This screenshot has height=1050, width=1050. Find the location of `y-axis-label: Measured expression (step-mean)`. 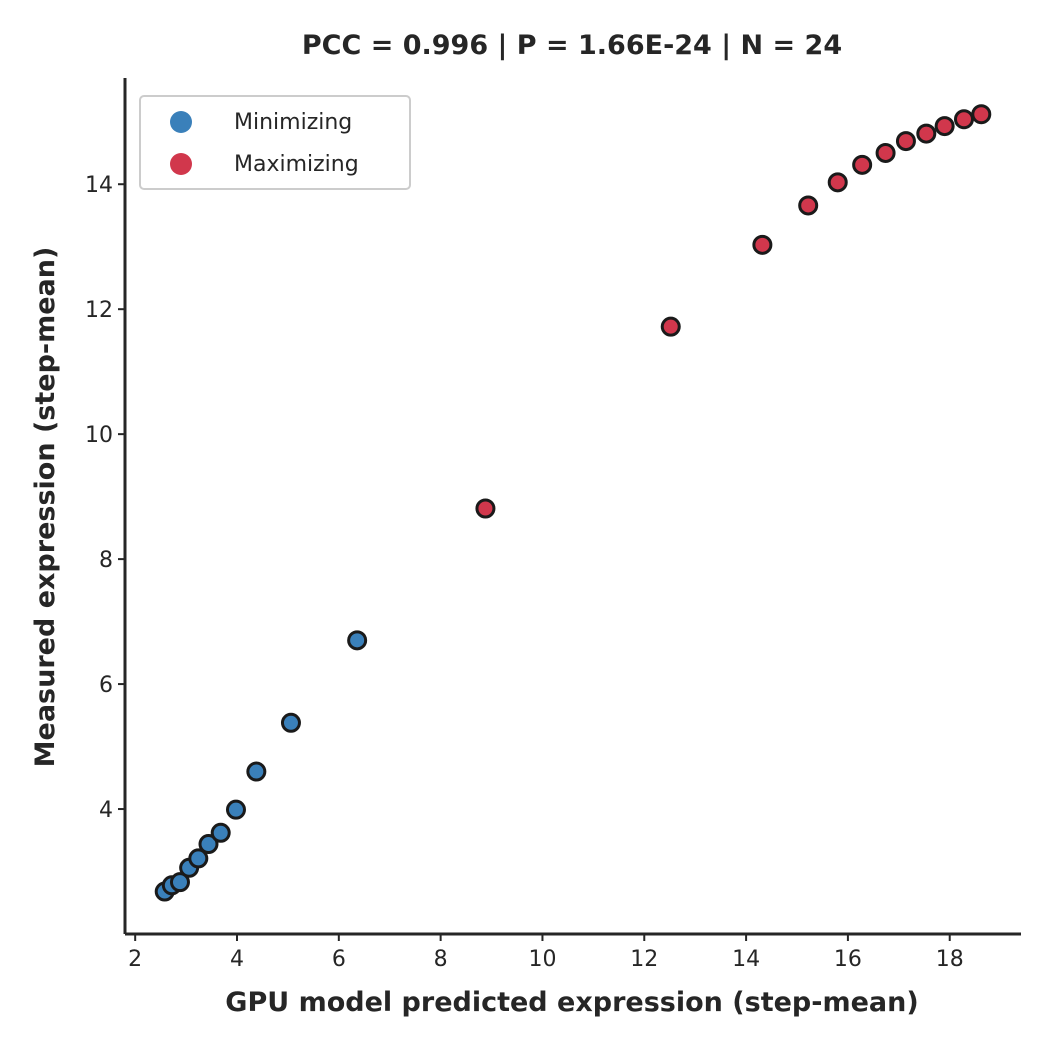

y-axis-label: Measured expression (step-mean) is located at coordinates (45, 507).